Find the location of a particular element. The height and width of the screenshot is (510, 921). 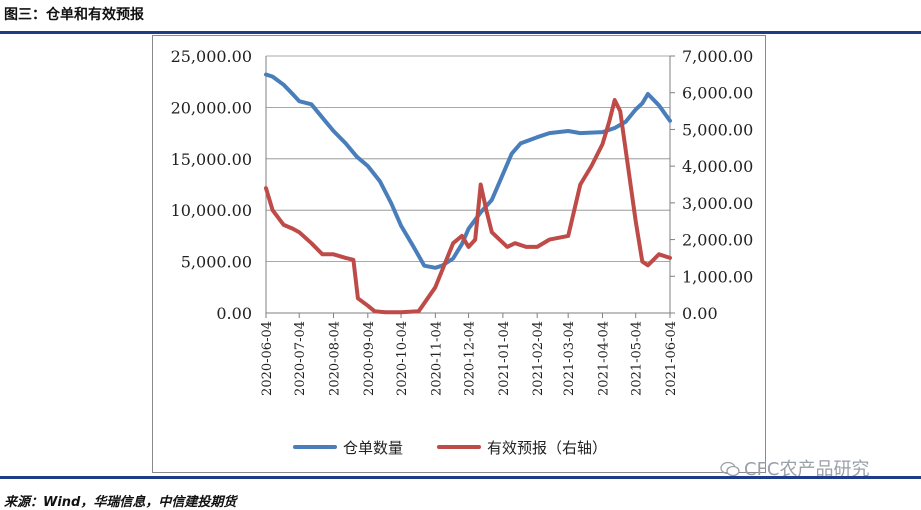

watermark-text: CFC农产品研究 is located at coordinates (807, 469).